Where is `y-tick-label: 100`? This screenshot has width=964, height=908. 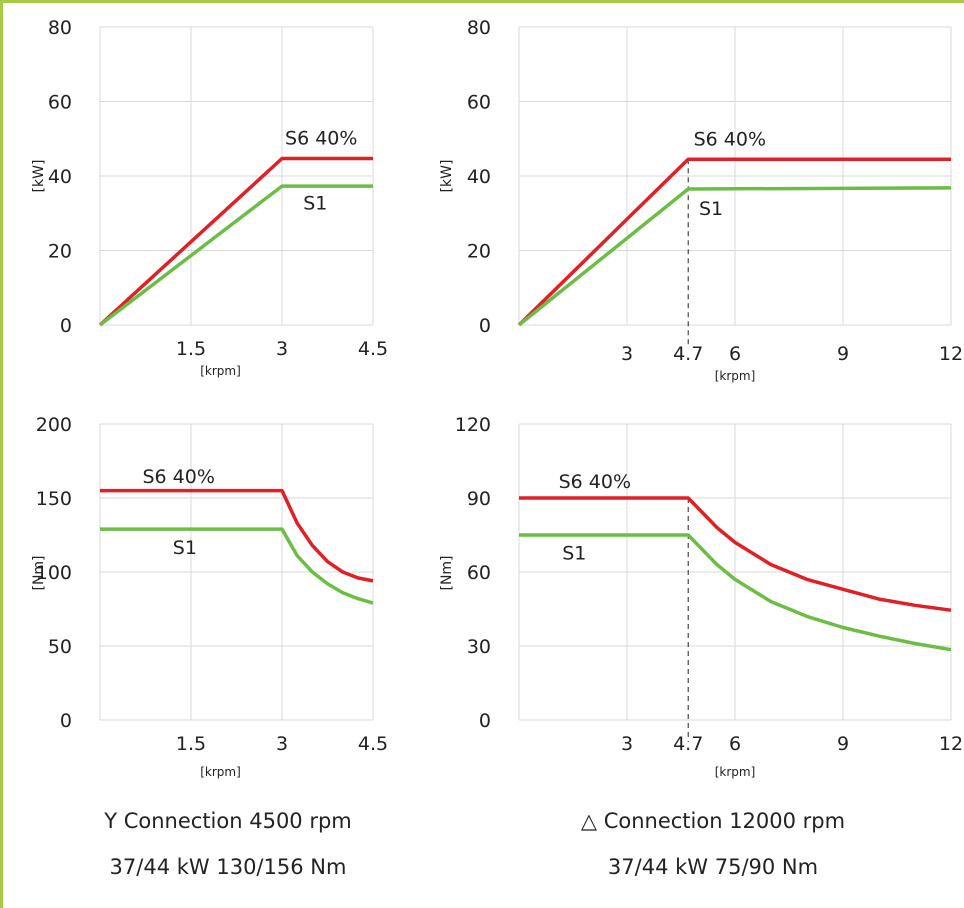 y-tick-label: 100 is located at coordinates (54, 573).